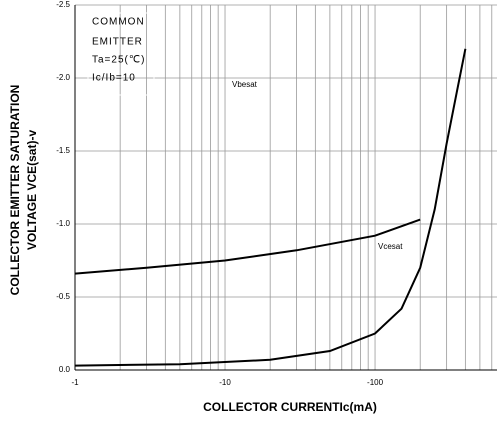 Image resolution: width=500 pixels, height=421 pixels. I want to click on x-tick-label: -100, so click(375, 382).